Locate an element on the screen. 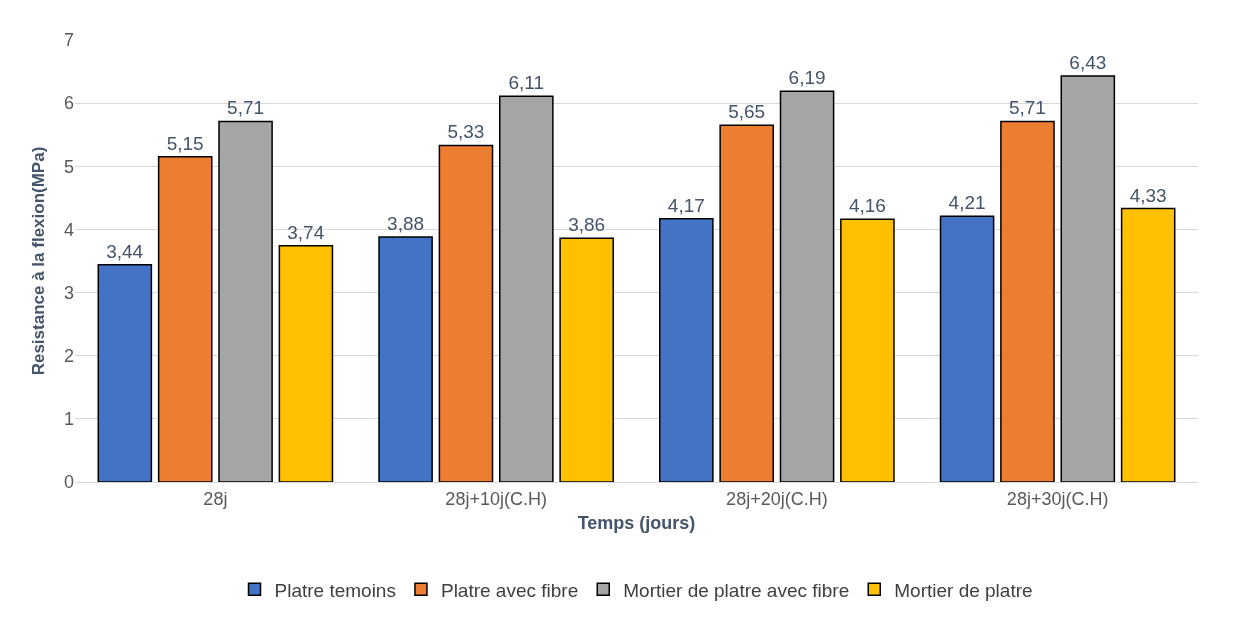 This screenshot has width=1253, height=620. y-tick-label: 0 is located at coordinates (68, 482).